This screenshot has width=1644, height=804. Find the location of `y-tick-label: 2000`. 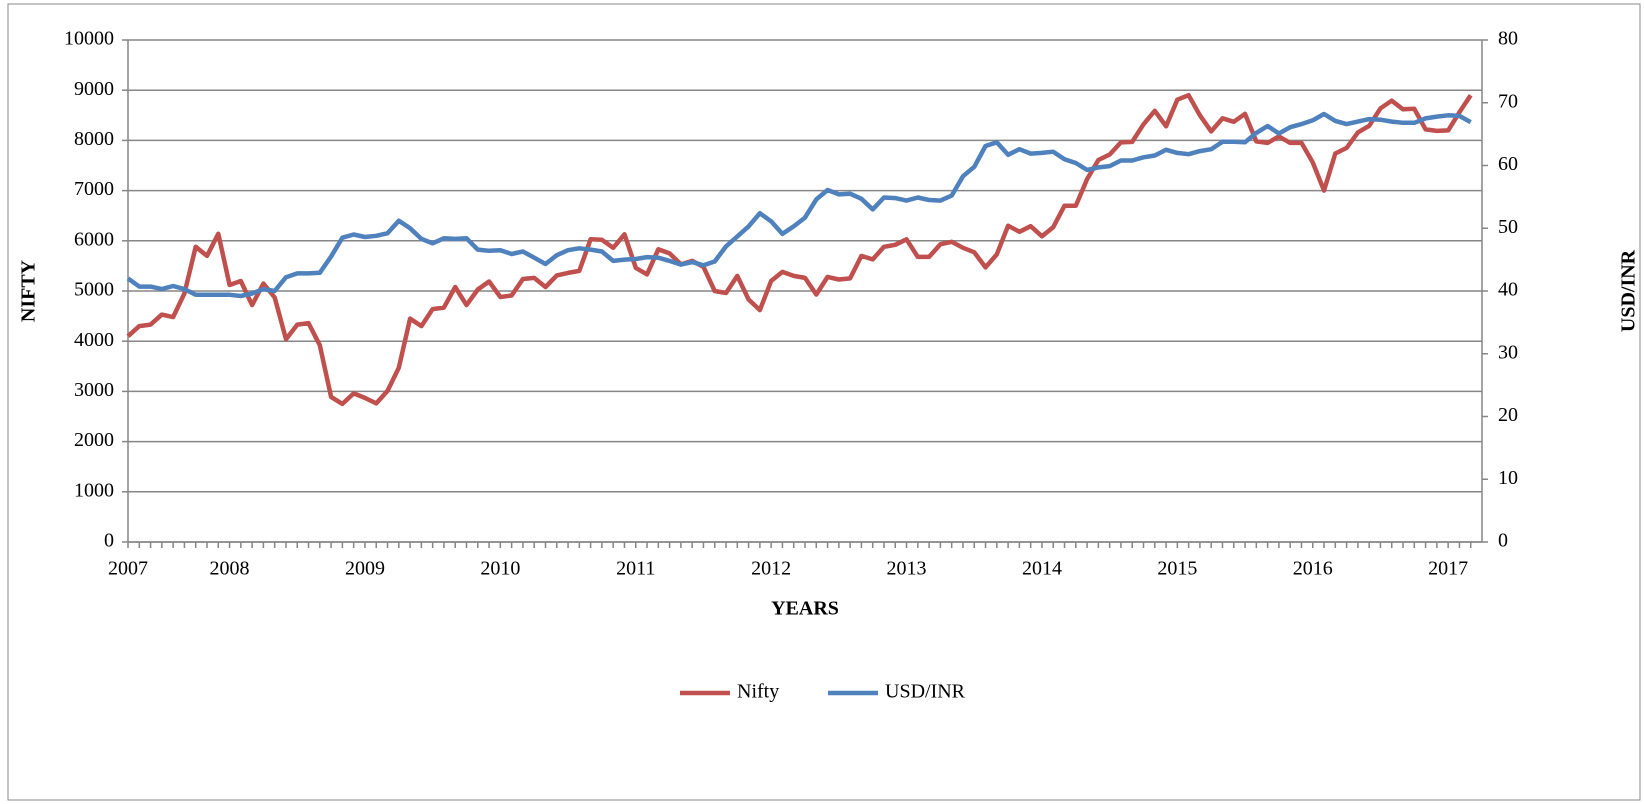

y-tick-label: 2000 is located at coordinates (94, 440).